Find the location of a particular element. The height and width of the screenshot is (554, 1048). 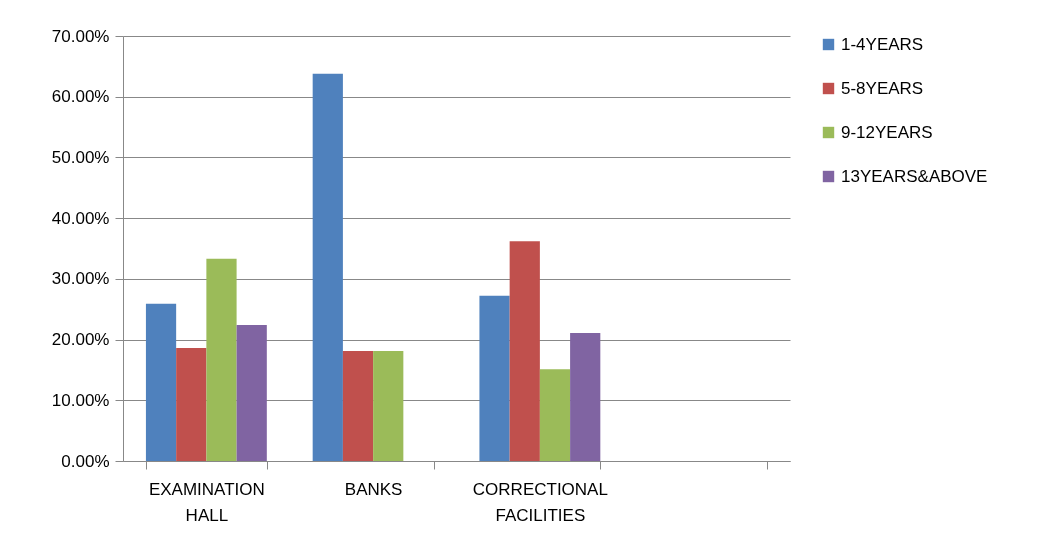

x-tick-label: EXAMINATION HALL is located at coordinates (206, 502).